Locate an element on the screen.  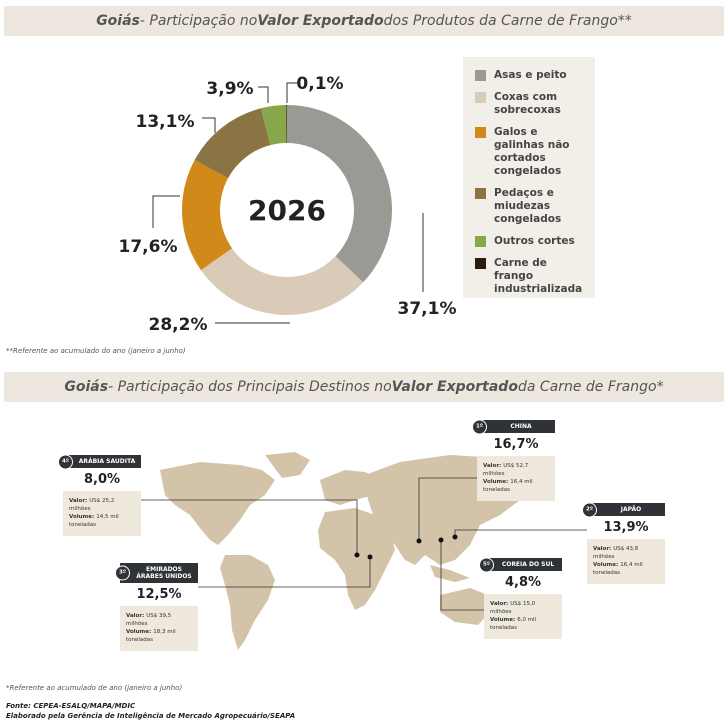
legend-item: Pedaços e miudezas congelados is located at coordinates (531, 206).